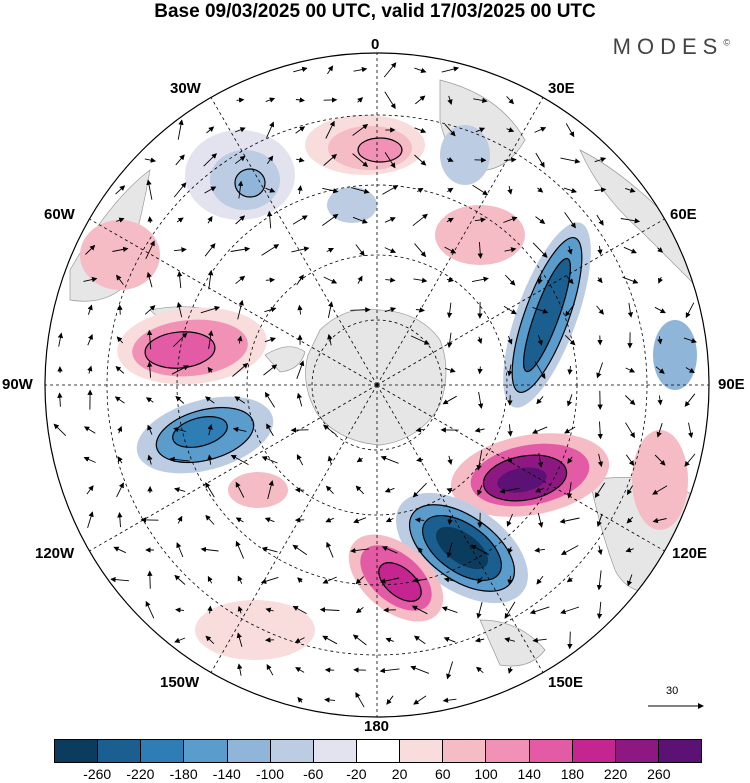 This screenshot has width=750, height=783. I want to click on colorbar, so click(378, 751).